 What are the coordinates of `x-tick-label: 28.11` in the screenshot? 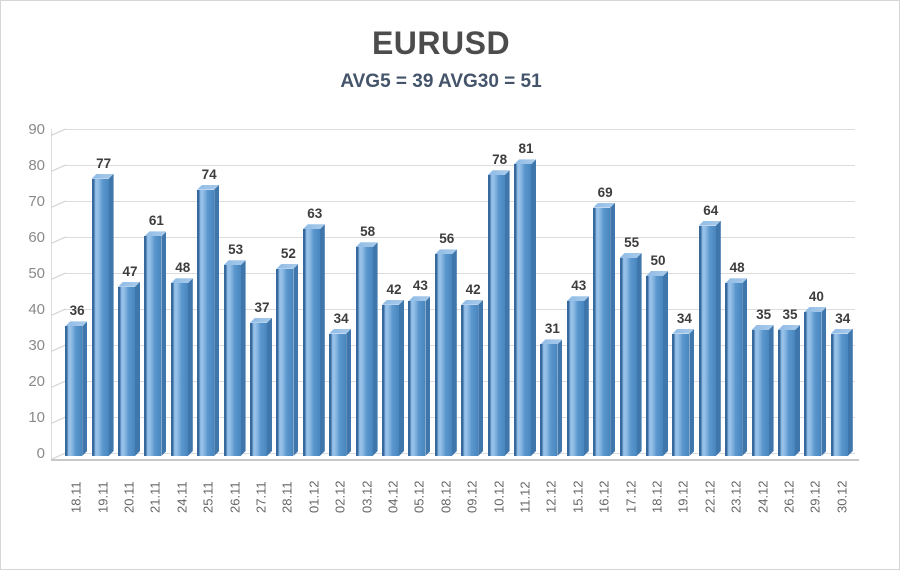 It's located at (287, 497).